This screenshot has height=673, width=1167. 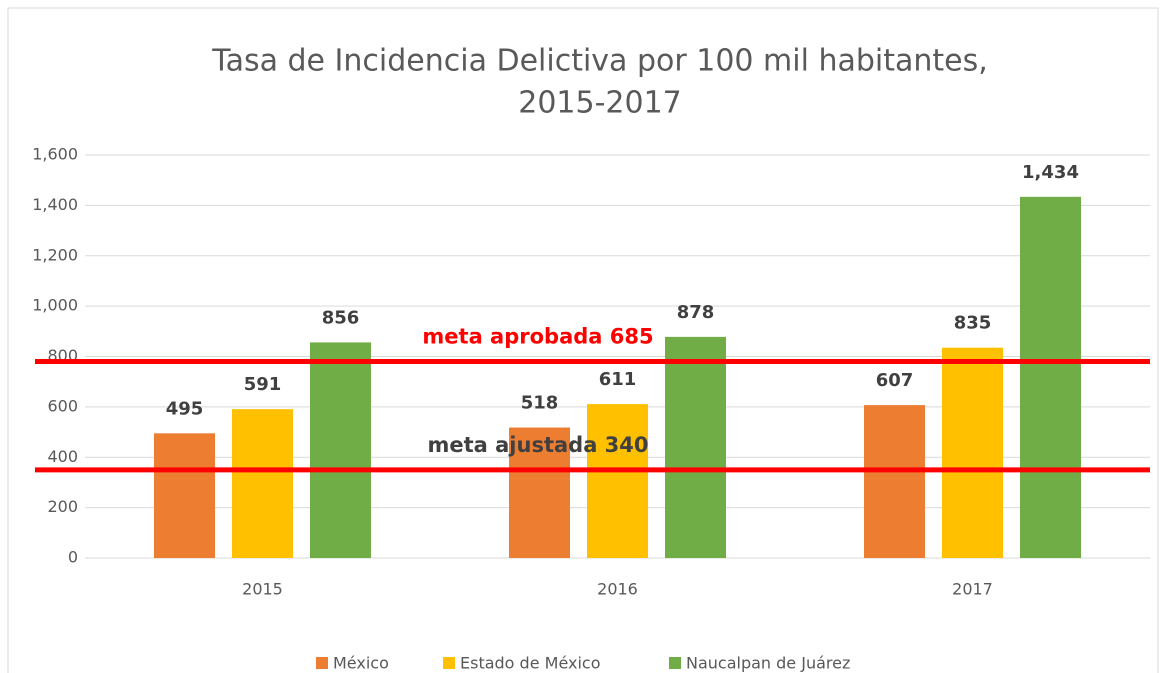 I want to click on x-tick-label: 2015, so click(x=262, y=589).